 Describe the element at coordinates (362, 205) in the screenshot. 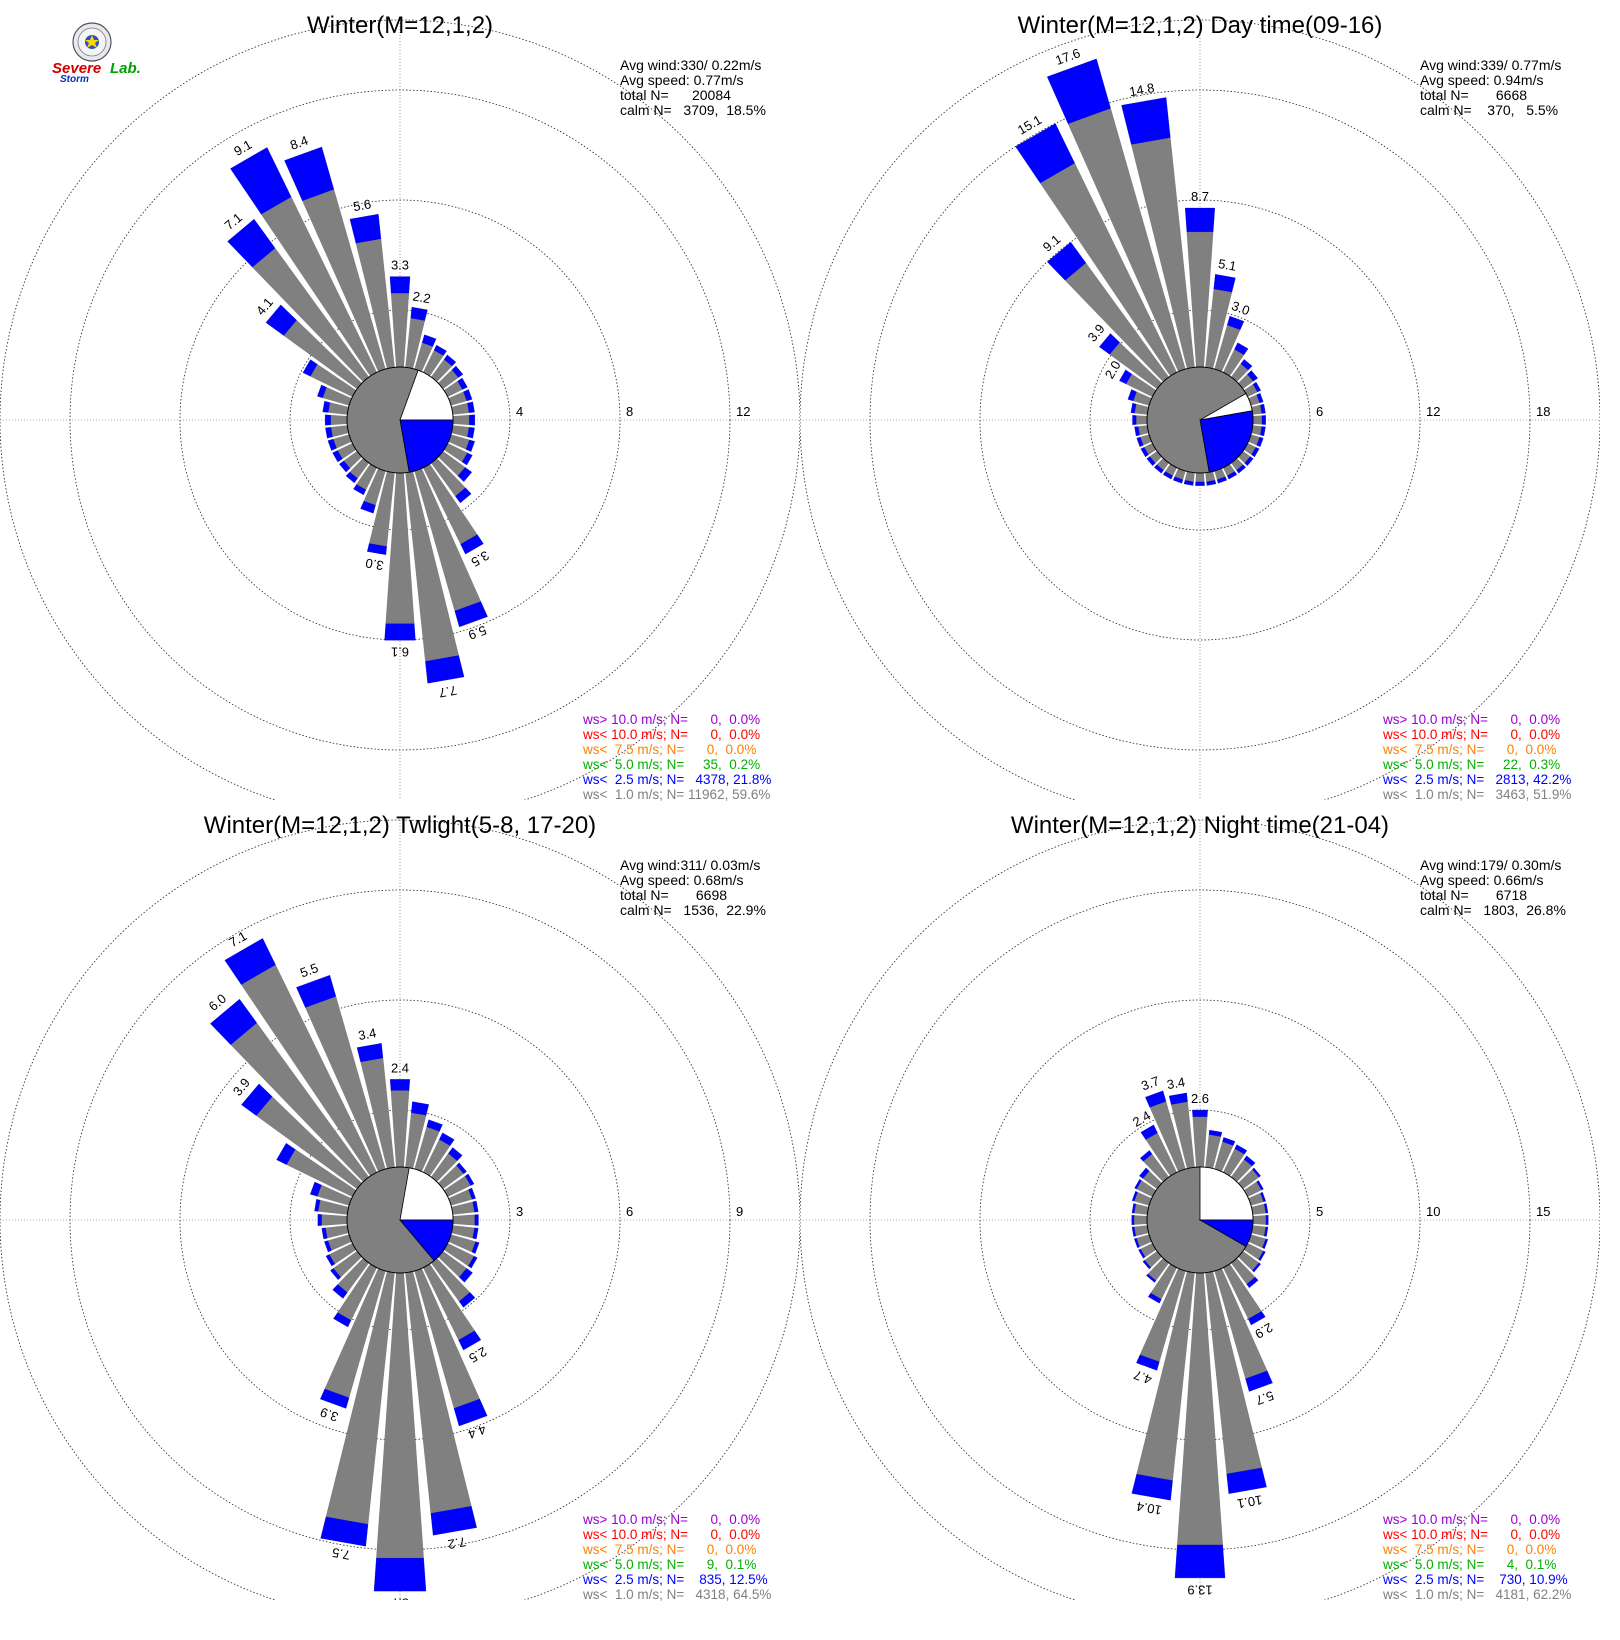

I see `bar-value-label: 5.6` at that location.